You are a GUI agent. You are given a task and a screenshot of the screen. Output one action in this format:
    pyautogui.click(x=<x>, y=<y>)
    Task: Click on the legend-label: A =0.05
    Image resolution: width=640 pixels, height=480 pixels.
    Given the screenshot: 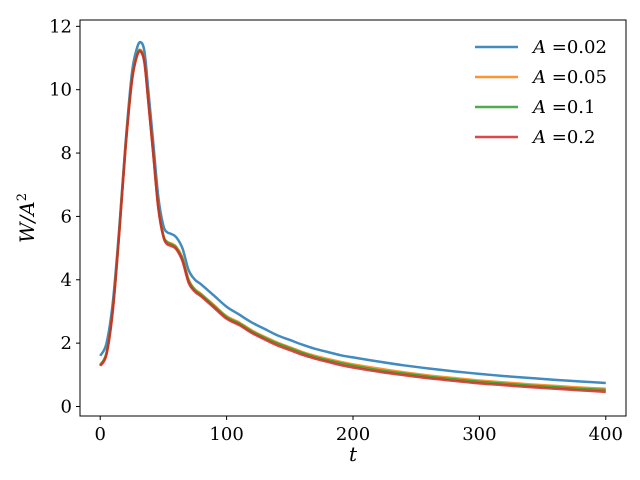 What is the action you would take?
    pyautogui.click(x=569, y=77)
    